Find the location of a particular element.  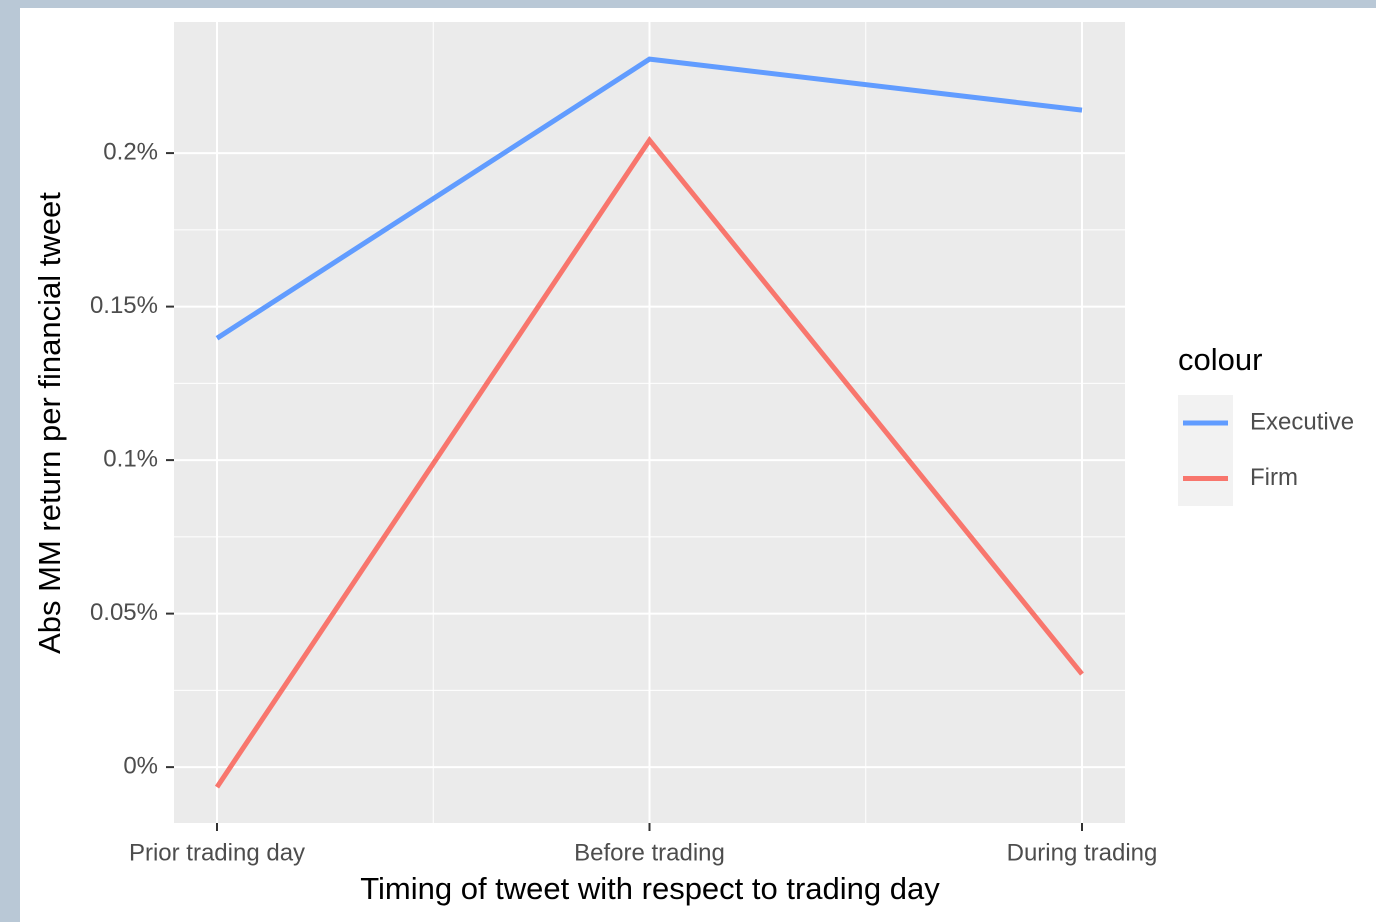

legend-title: colour is located at coordinates (1220, 359).